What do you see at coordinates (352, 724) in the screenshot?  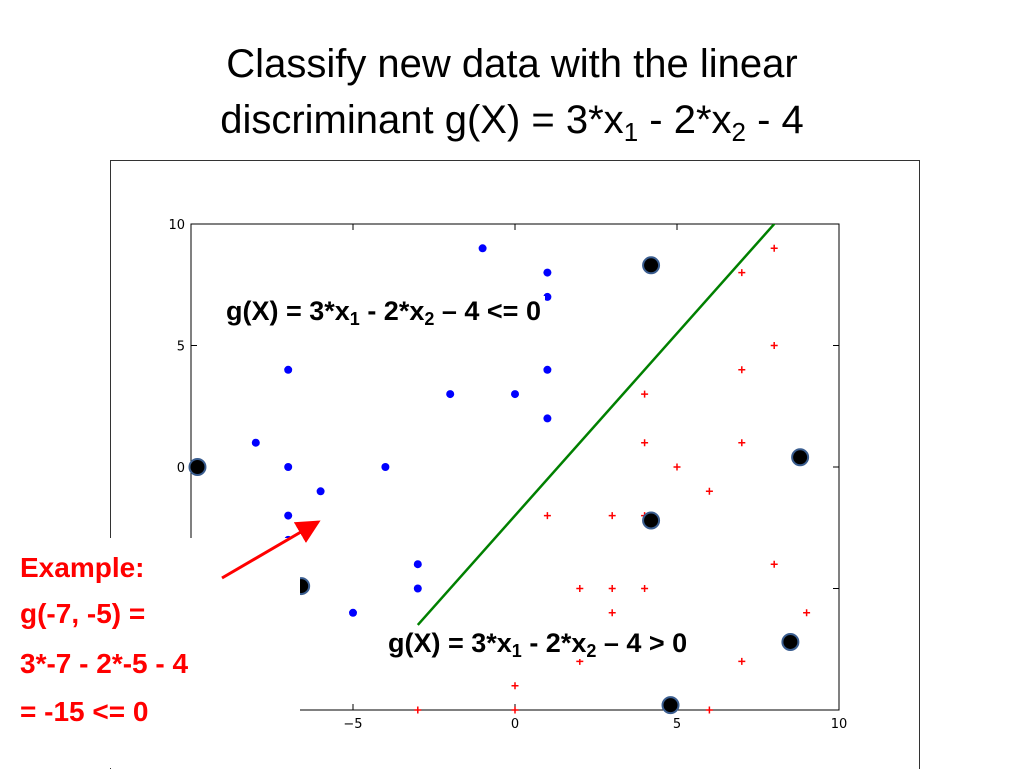 I see `x-tick-label: −5` at bounding box center [352, 724].